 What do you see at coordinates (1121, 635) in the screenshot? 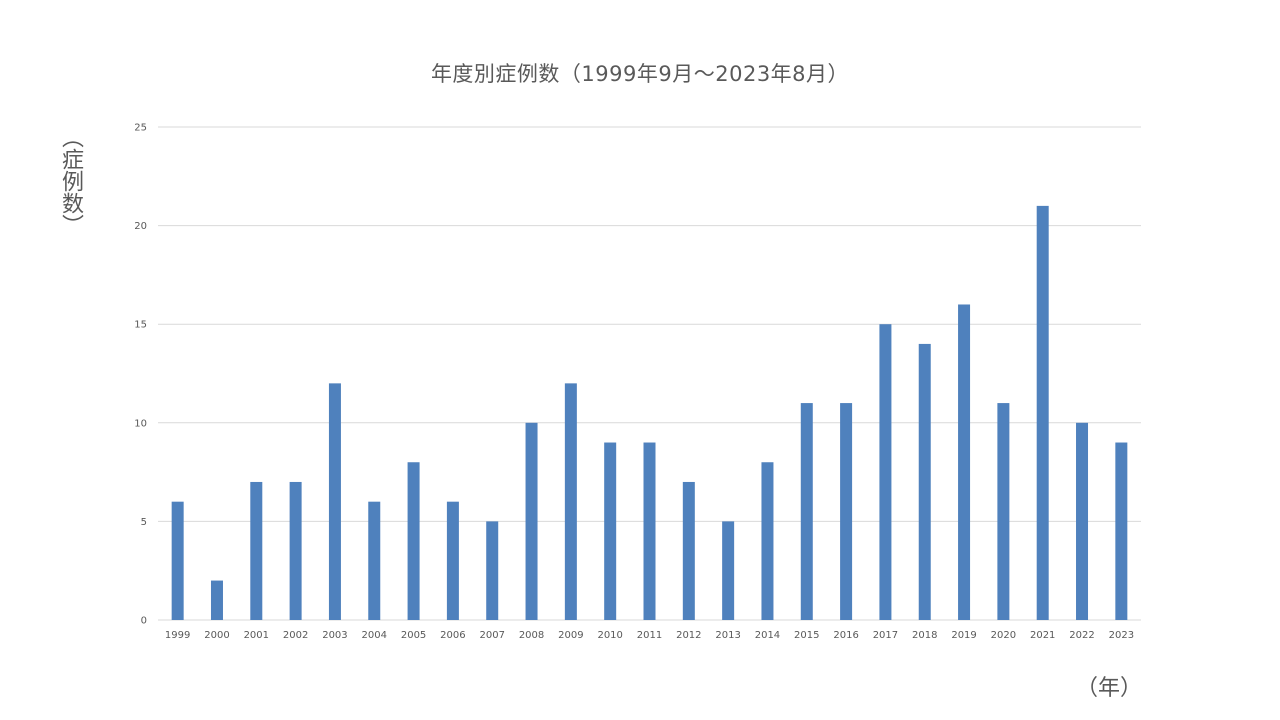
I see `x-tick-label: 2023` at bounding box center [1121, 635].